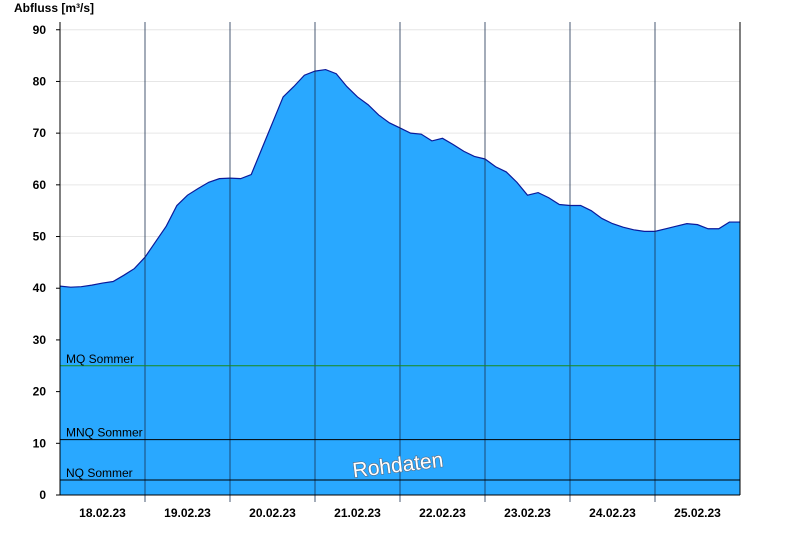 This screenshot has width=800, height=550. What do you see at coordinates (442, 513) in the screenshot?
I see `x-tick-label: 22.02.23` at bounding box center [442, 513].